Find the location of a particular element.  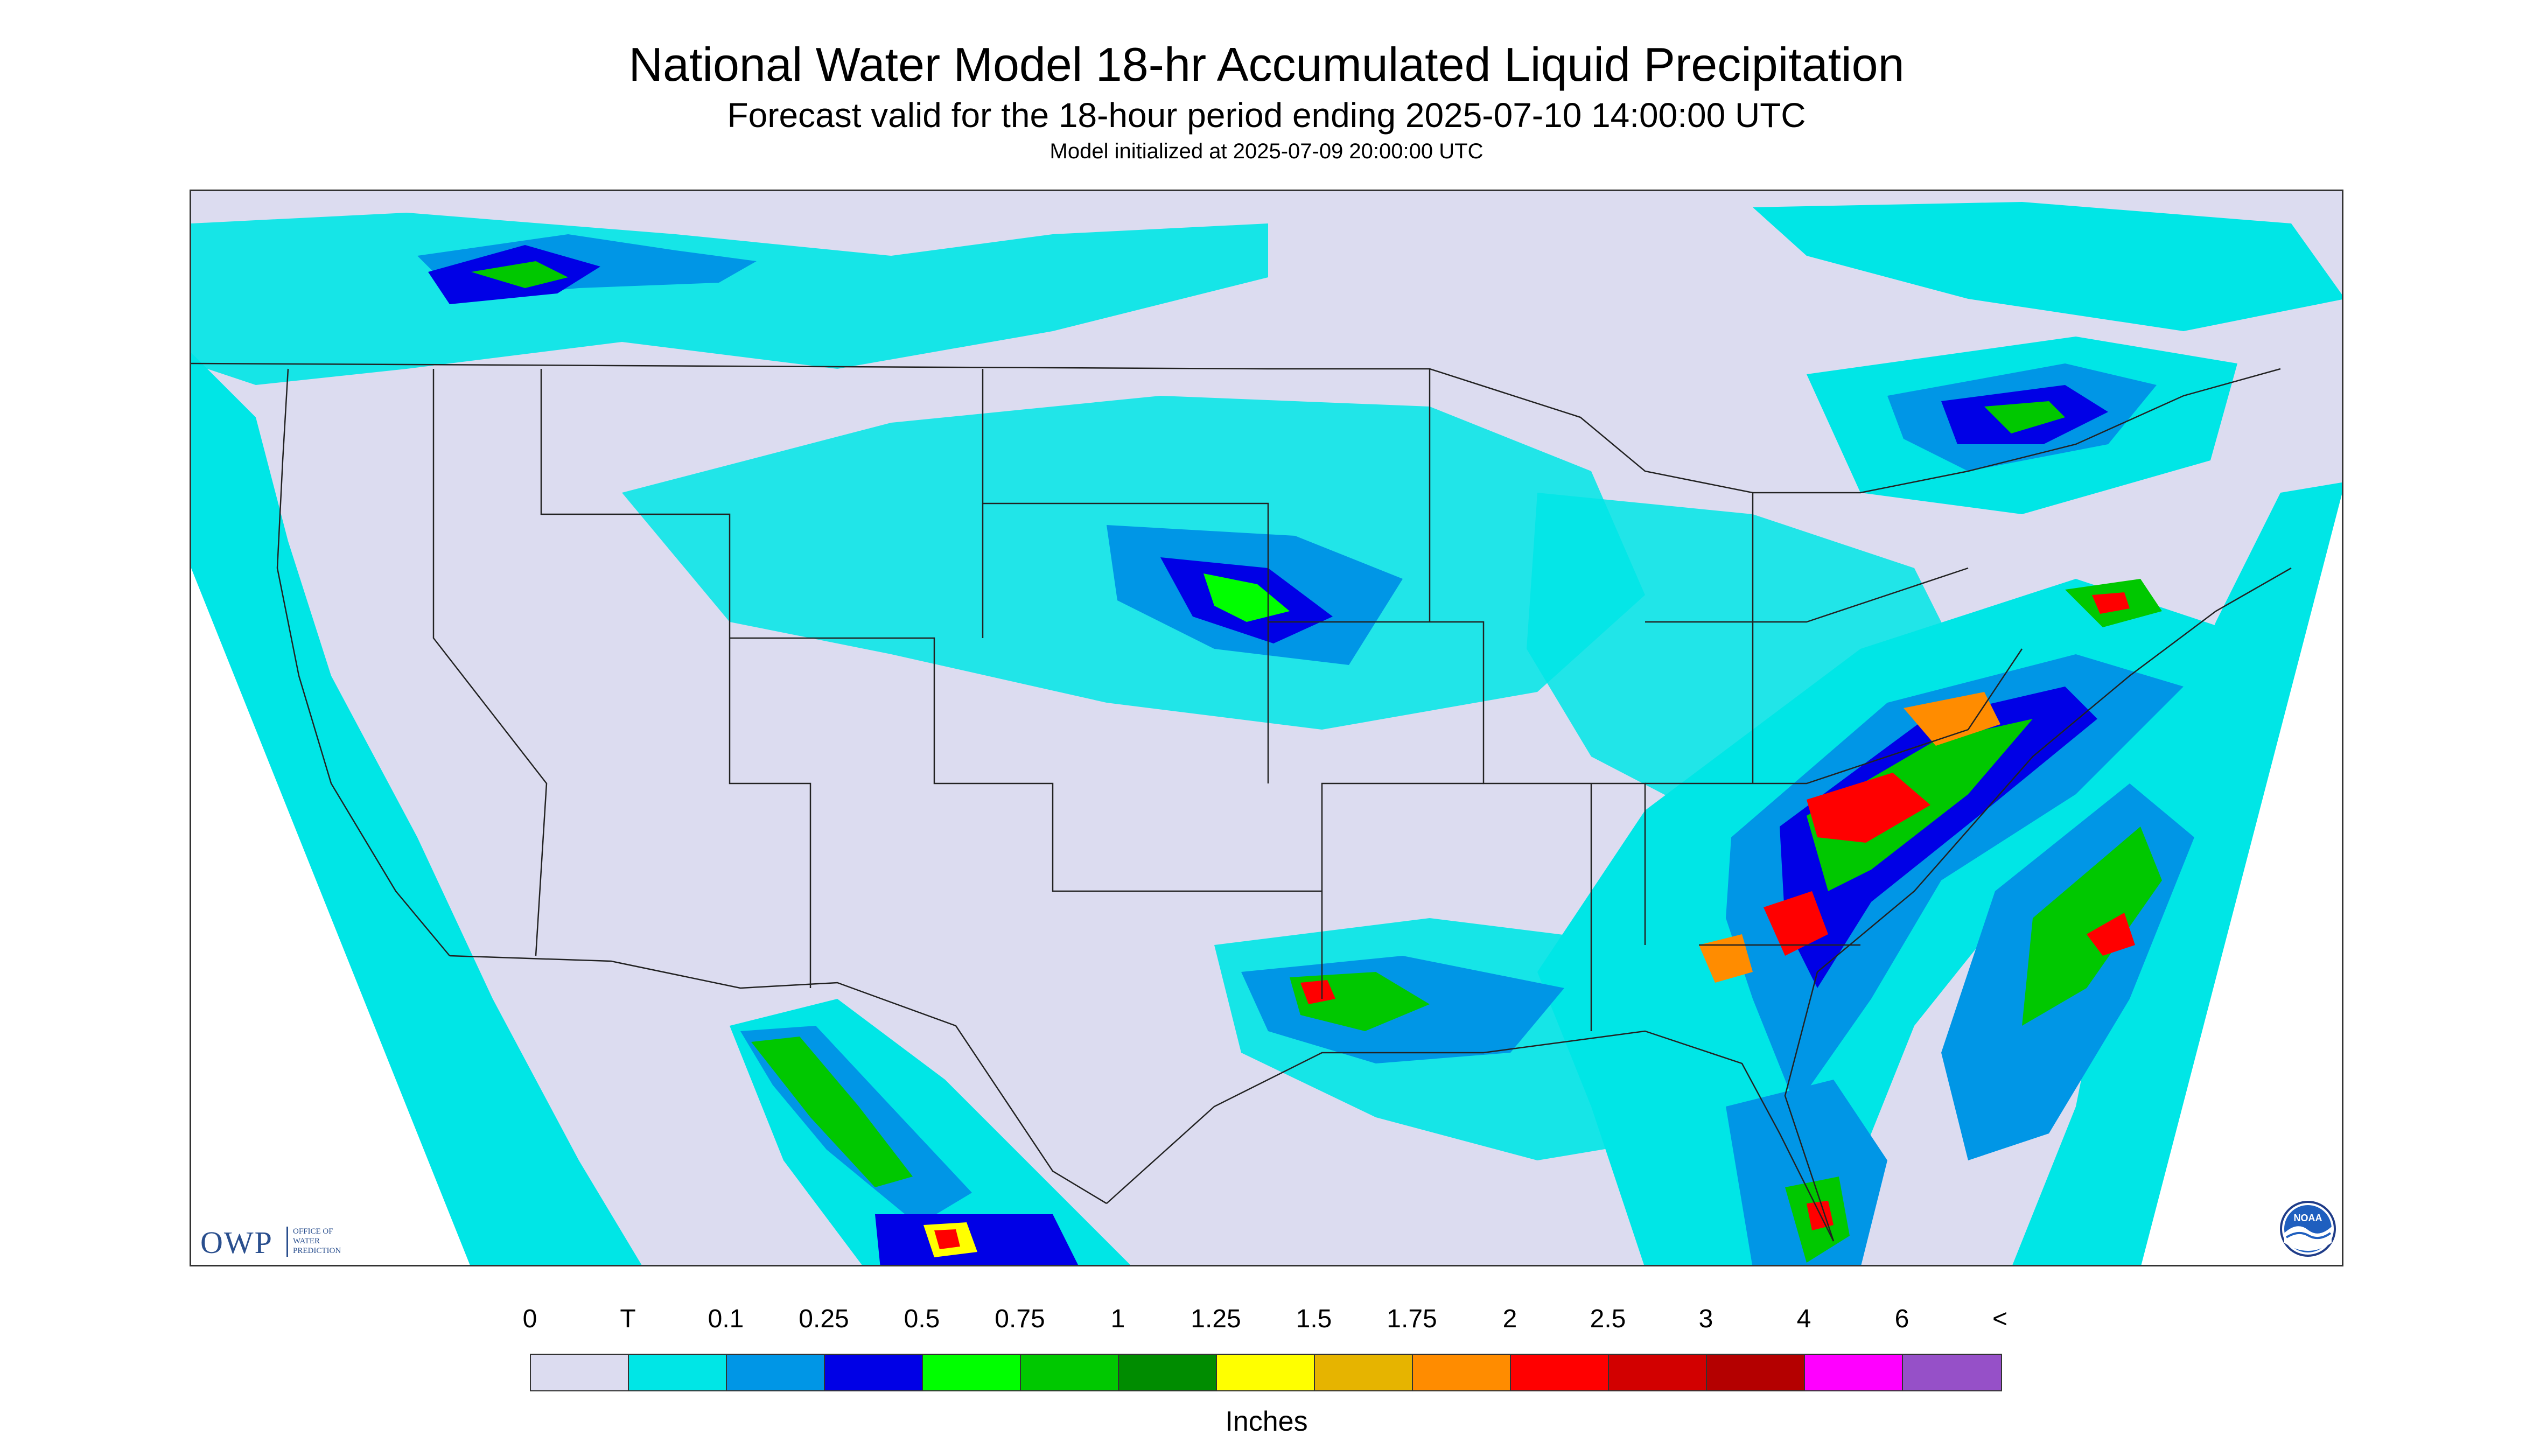

legend-label: T is located at coordinates (628, 1319).